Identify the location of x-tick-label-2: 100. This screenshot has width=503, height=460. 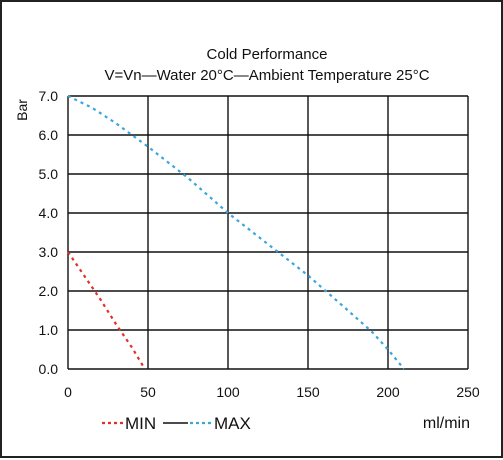
(228, 392).